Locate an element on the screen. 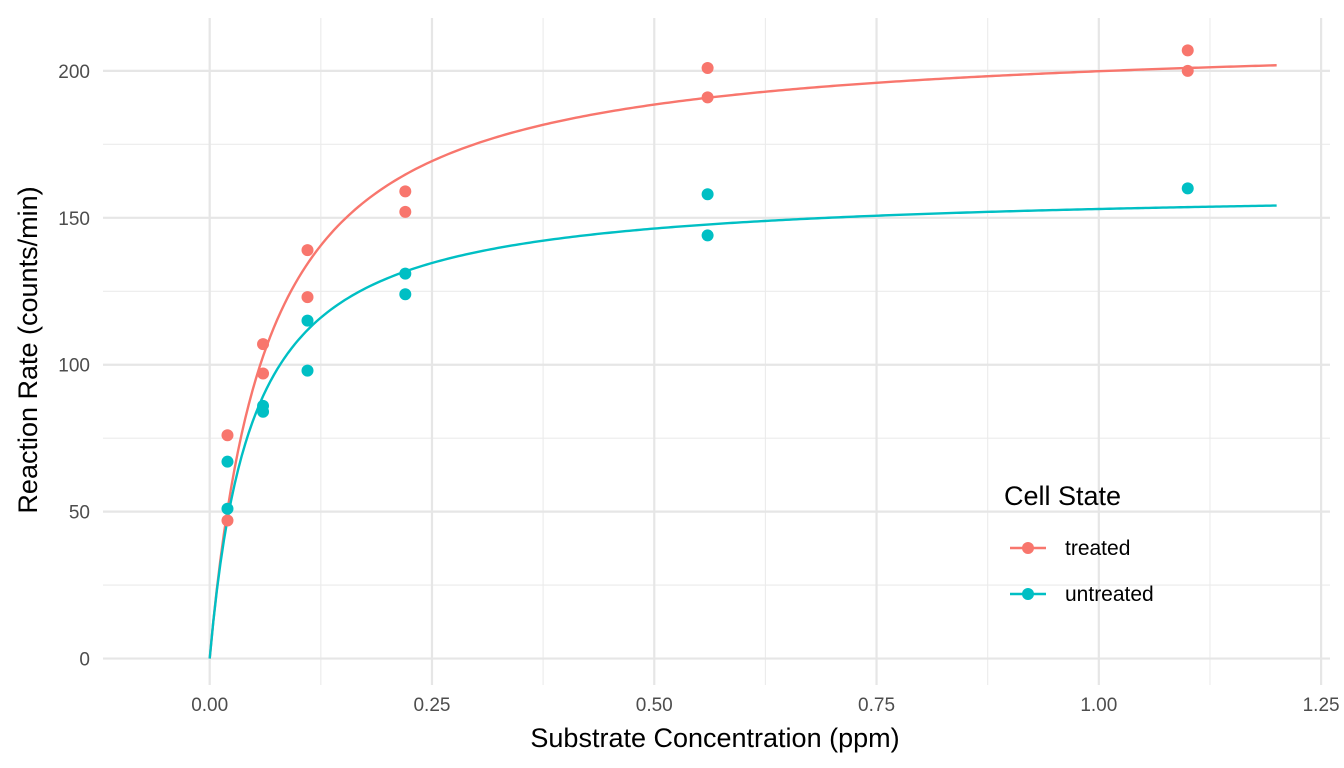 The image size is (1344, 768). x-tick-label: 0.75 is located at coordinates (876, 705).